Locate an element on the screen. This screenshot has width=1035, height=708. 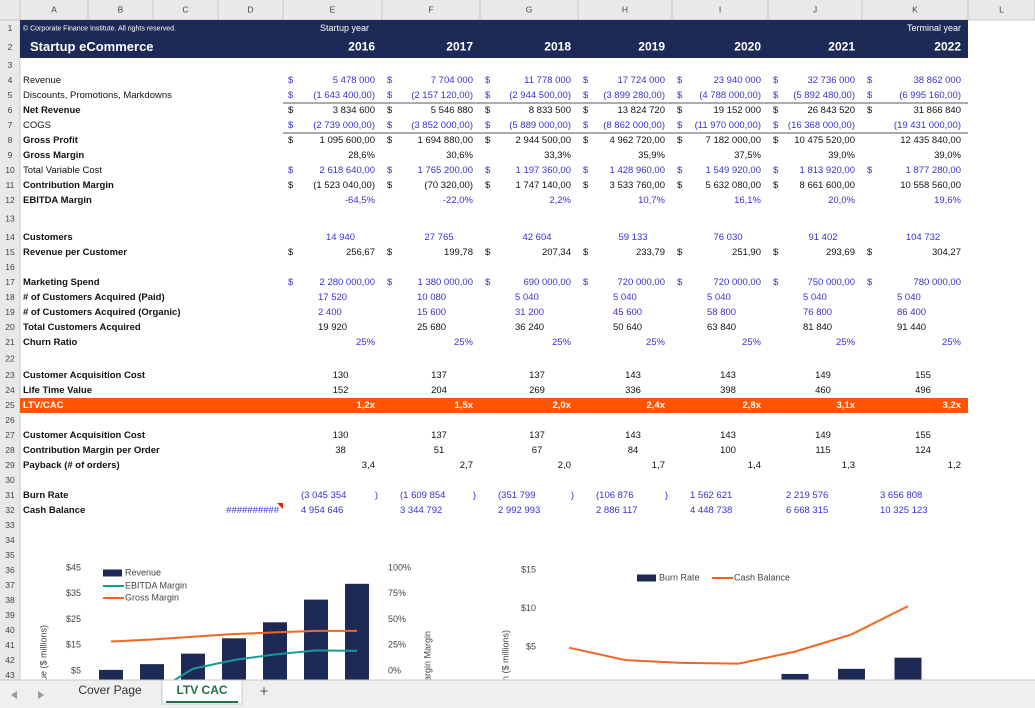
cell-value: 30,6% is located at coordinates (459, 155).